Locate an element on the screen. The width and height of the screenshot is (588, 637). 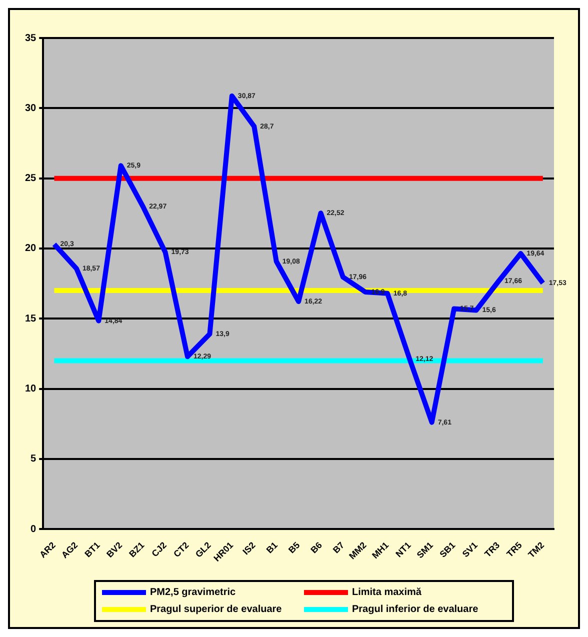
x-tick-label: NT1 is located at coordinates (403, 550).